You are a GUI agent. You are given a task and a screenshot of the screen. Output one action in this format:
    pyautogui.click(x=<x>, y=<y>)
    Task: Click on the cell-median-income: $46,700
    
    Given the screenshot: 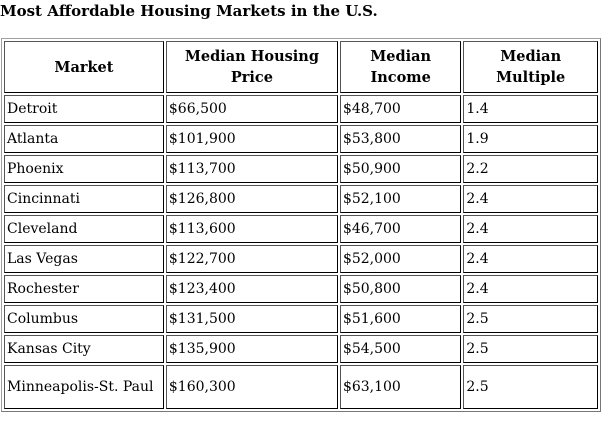 What is the action you would take?
    pyautogui.click(x=400, y=229)
    